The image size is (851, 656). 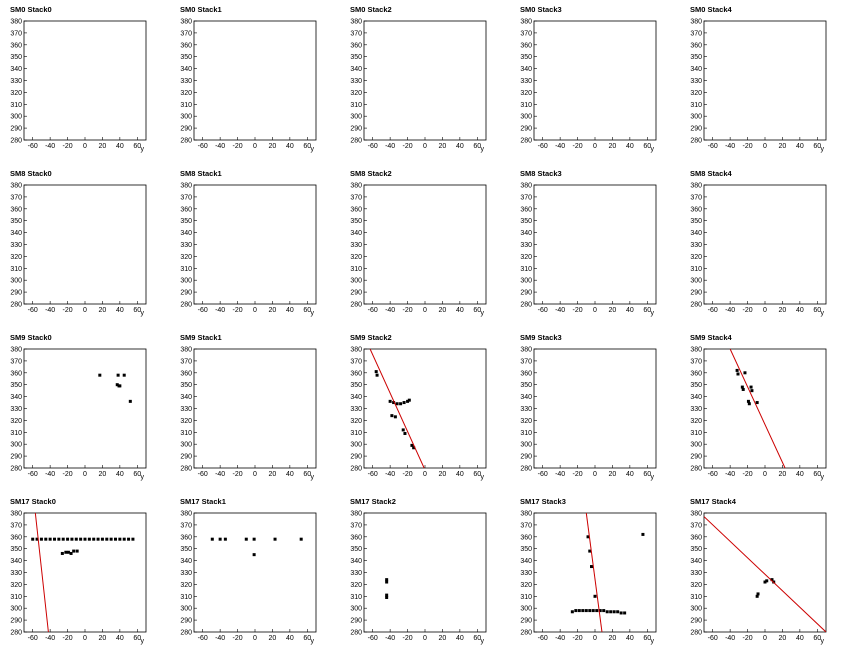 I want to click on panel-title: SM8 Stack2, so click(x=371, y=173).